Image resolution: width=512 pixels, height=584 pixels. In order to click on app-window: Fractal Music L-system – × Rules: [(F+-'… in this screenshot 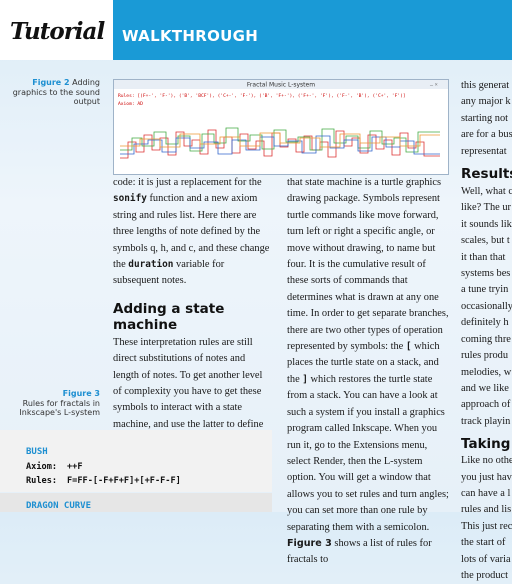, I will do `click(281, 127)`.